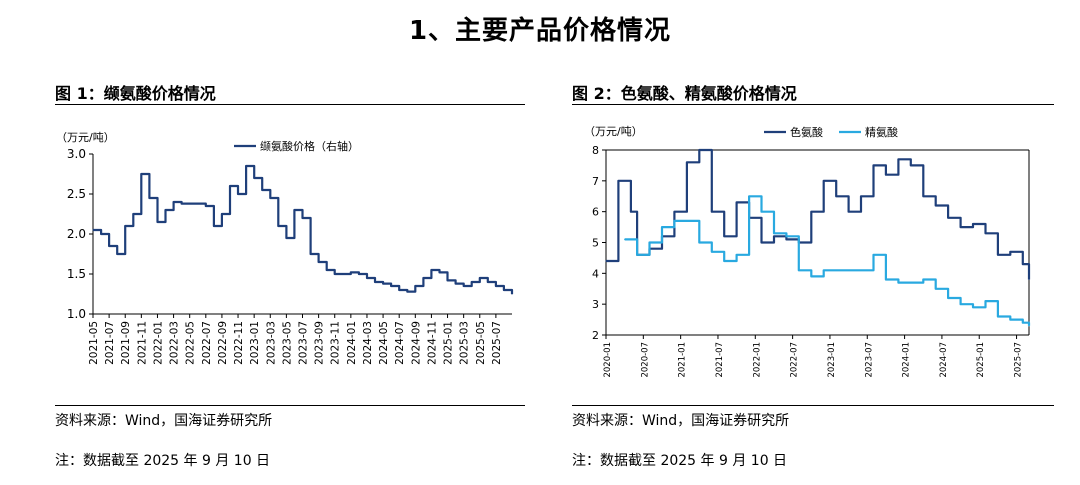 The height and width of the screenshot is (485, 1080). What do you see at coordinates (595, 273) in the screenshot?
I see `y-tick-label: 4` at bounding box center [595, 273].